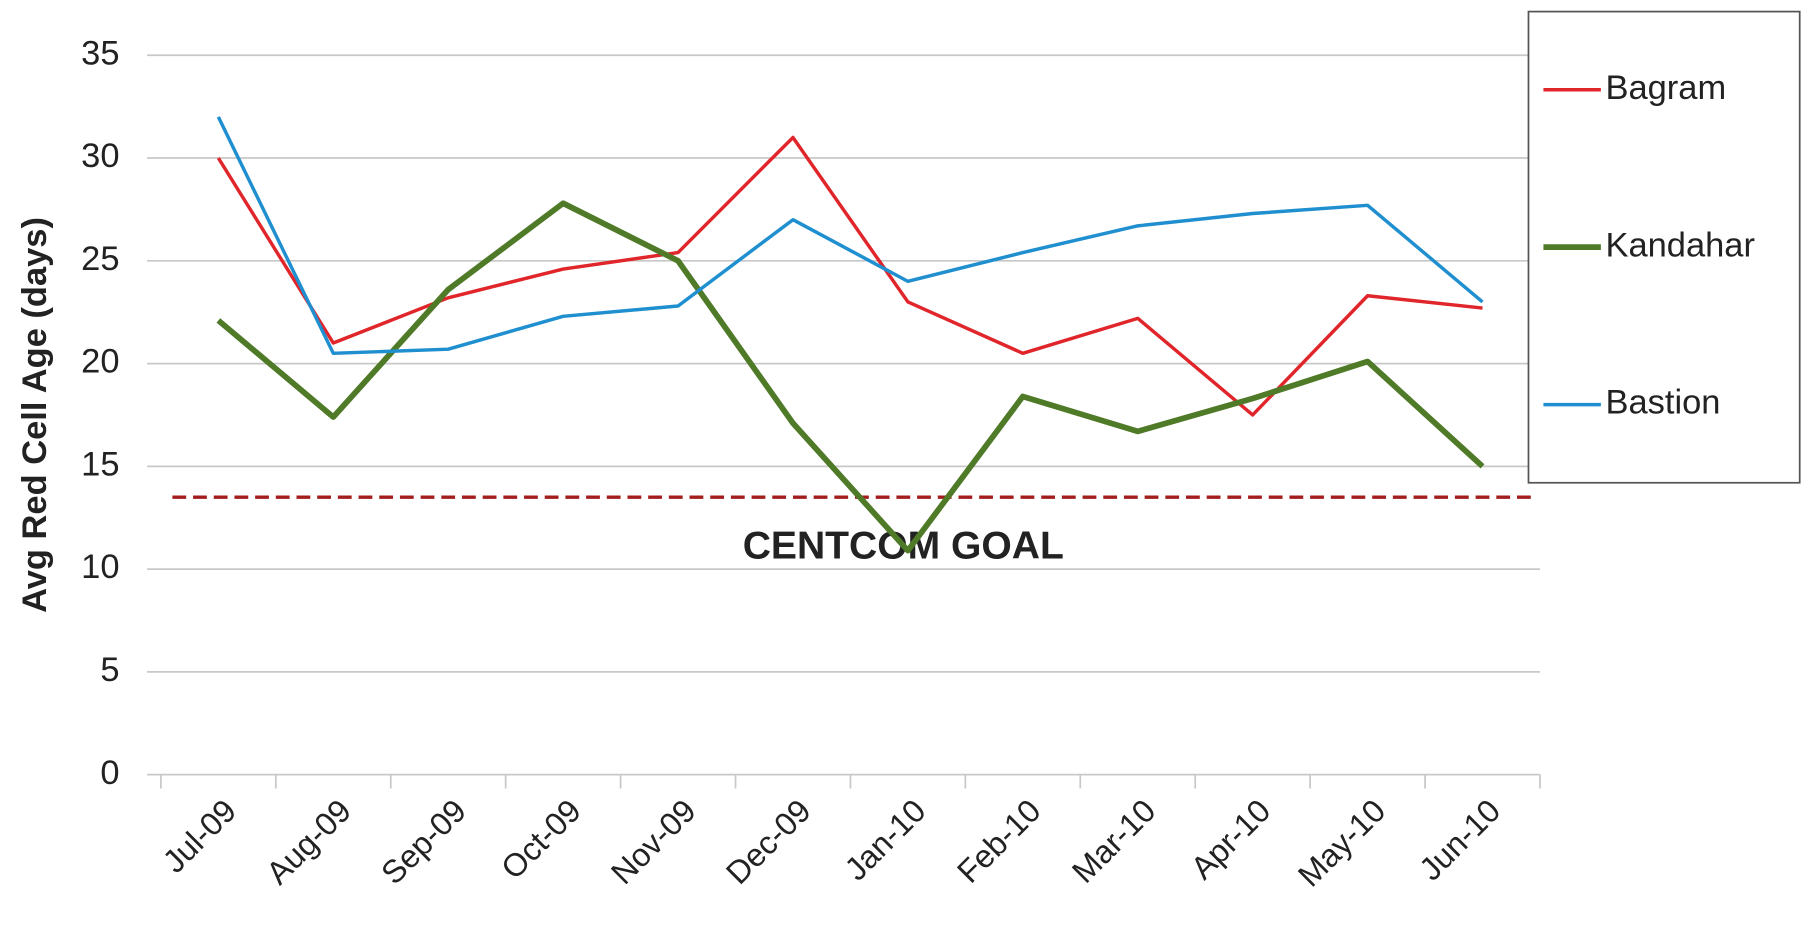 The height and width of the screenshot is (946, 1802). I want to click on y-tick-label: 25, so click(100, 259).